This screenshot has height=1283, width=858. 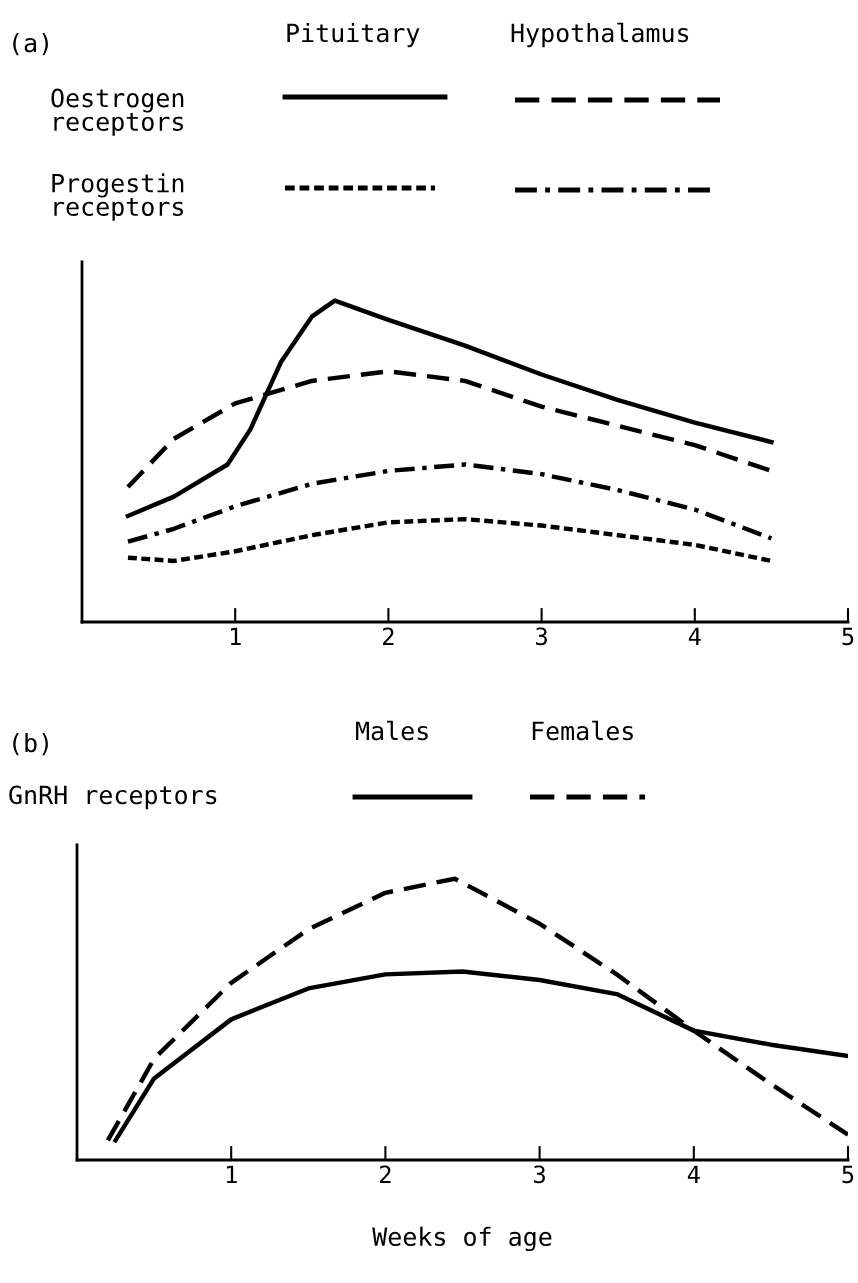 I want to click on text: Hypothalamus, so click(x=600, y=35).